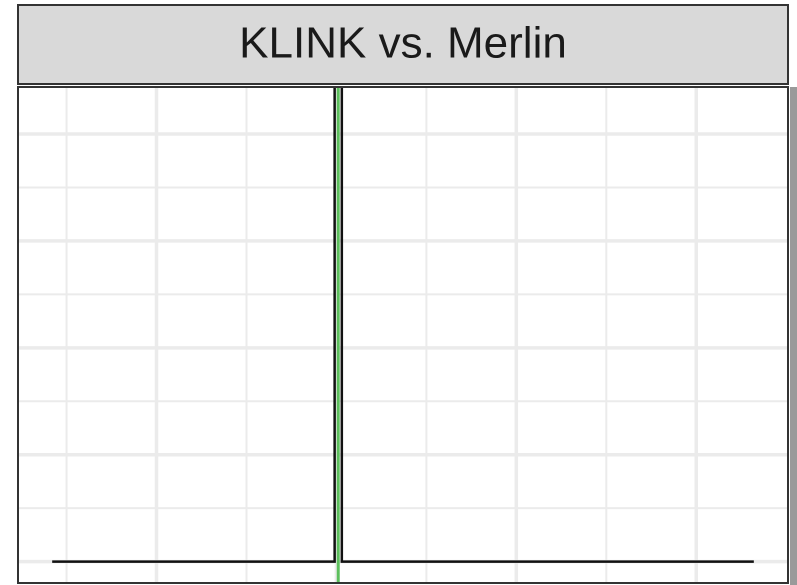  What do you see at coordinates (793, 336) in the screenshot?
I see `scroll-edge` at bounding box center [793, 336].